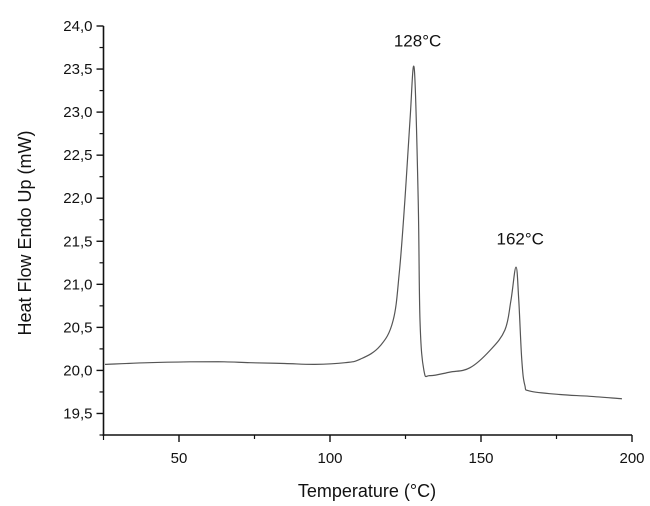 This screenshot has width=650, height=506. Describe the element at coordinates (77, 284) in the screenshot. I see `y-tick-label: 21,0` at that location.